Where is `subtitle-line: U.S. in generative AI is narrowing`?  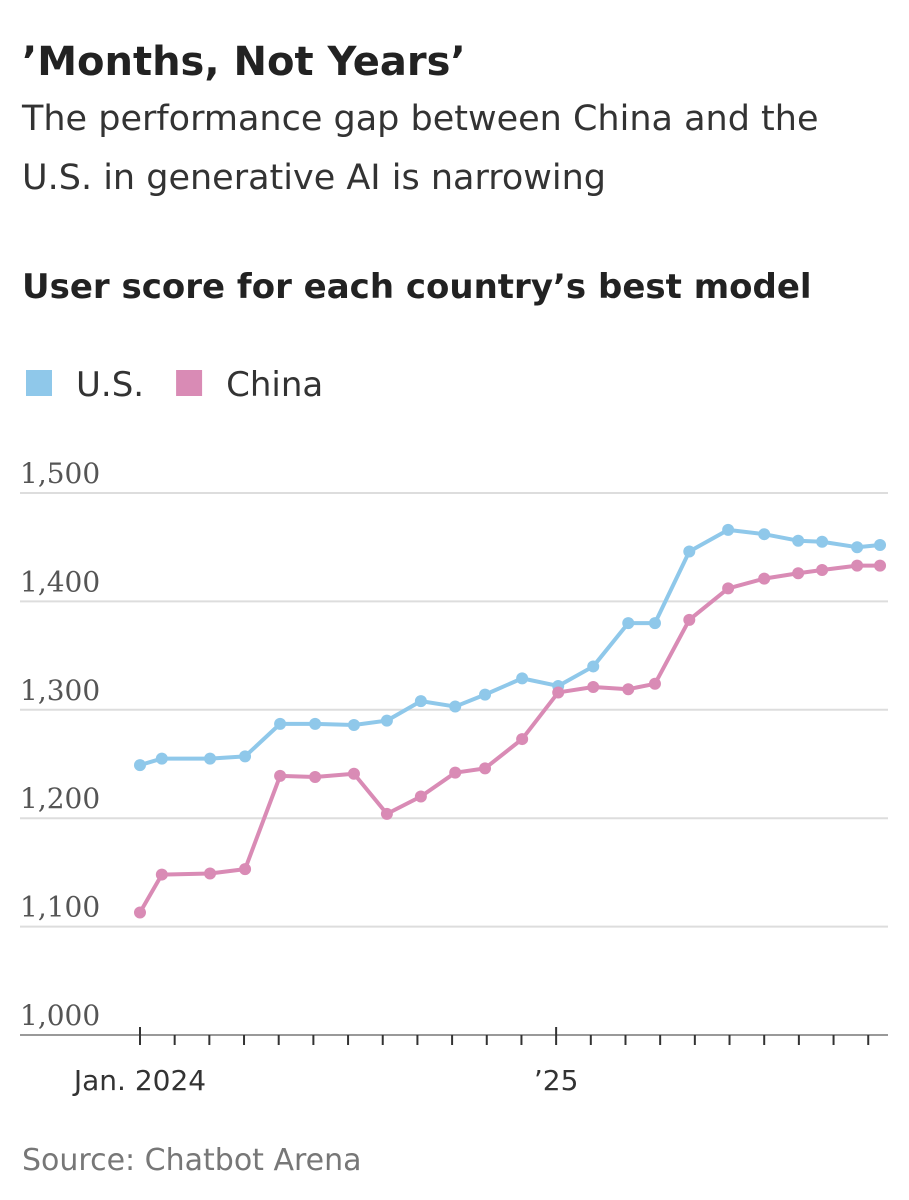 subtitle-line: U.S. in generative AI is narrowing is located at coordinates (314, 178).